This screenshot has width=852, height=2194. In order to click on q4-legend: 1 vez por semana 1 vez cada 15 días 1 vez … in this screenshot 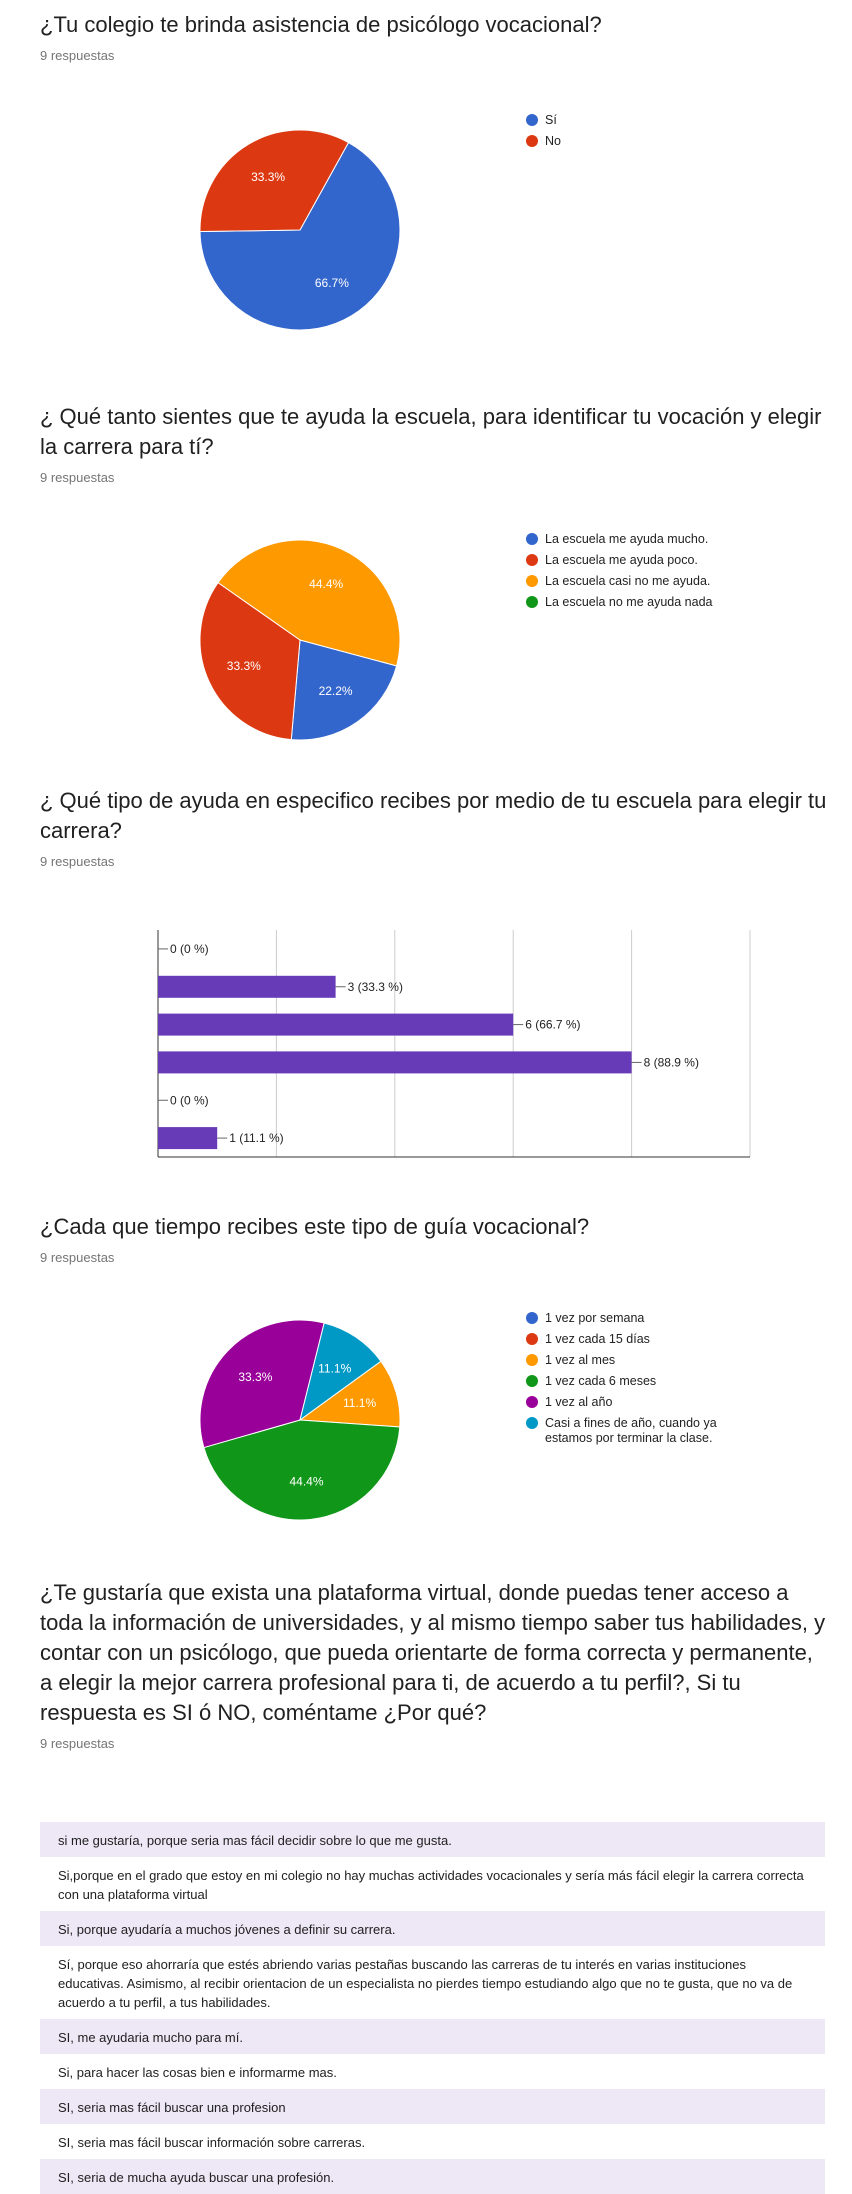, I will do `click(646, 1381)`.